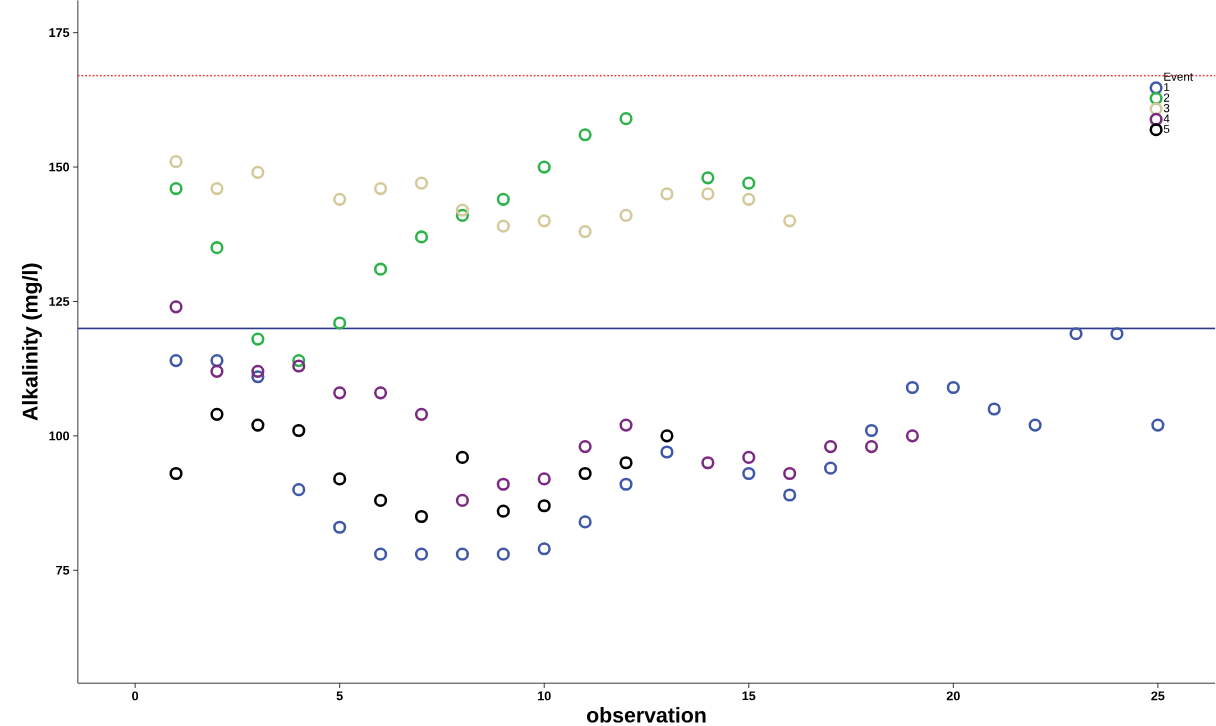 The height and width of the screenshot is (726, 1216). Describe the element at coordinates (646, 715) in the screenshot. I see `x-axis-title: observation` at that location.